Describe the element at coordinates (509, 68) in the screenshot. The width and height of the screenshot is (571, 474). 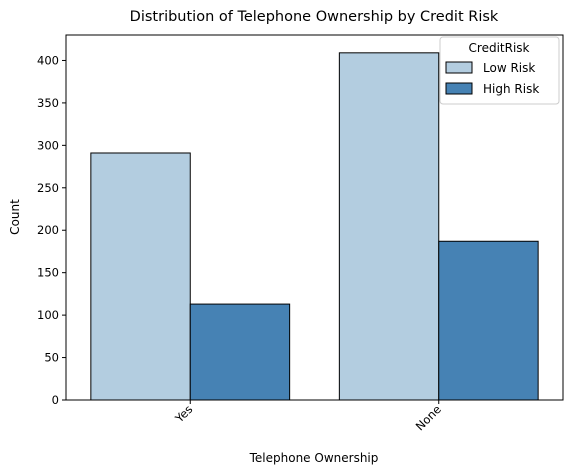
I see `legend-label-low-risk: Low Risk` at that location.